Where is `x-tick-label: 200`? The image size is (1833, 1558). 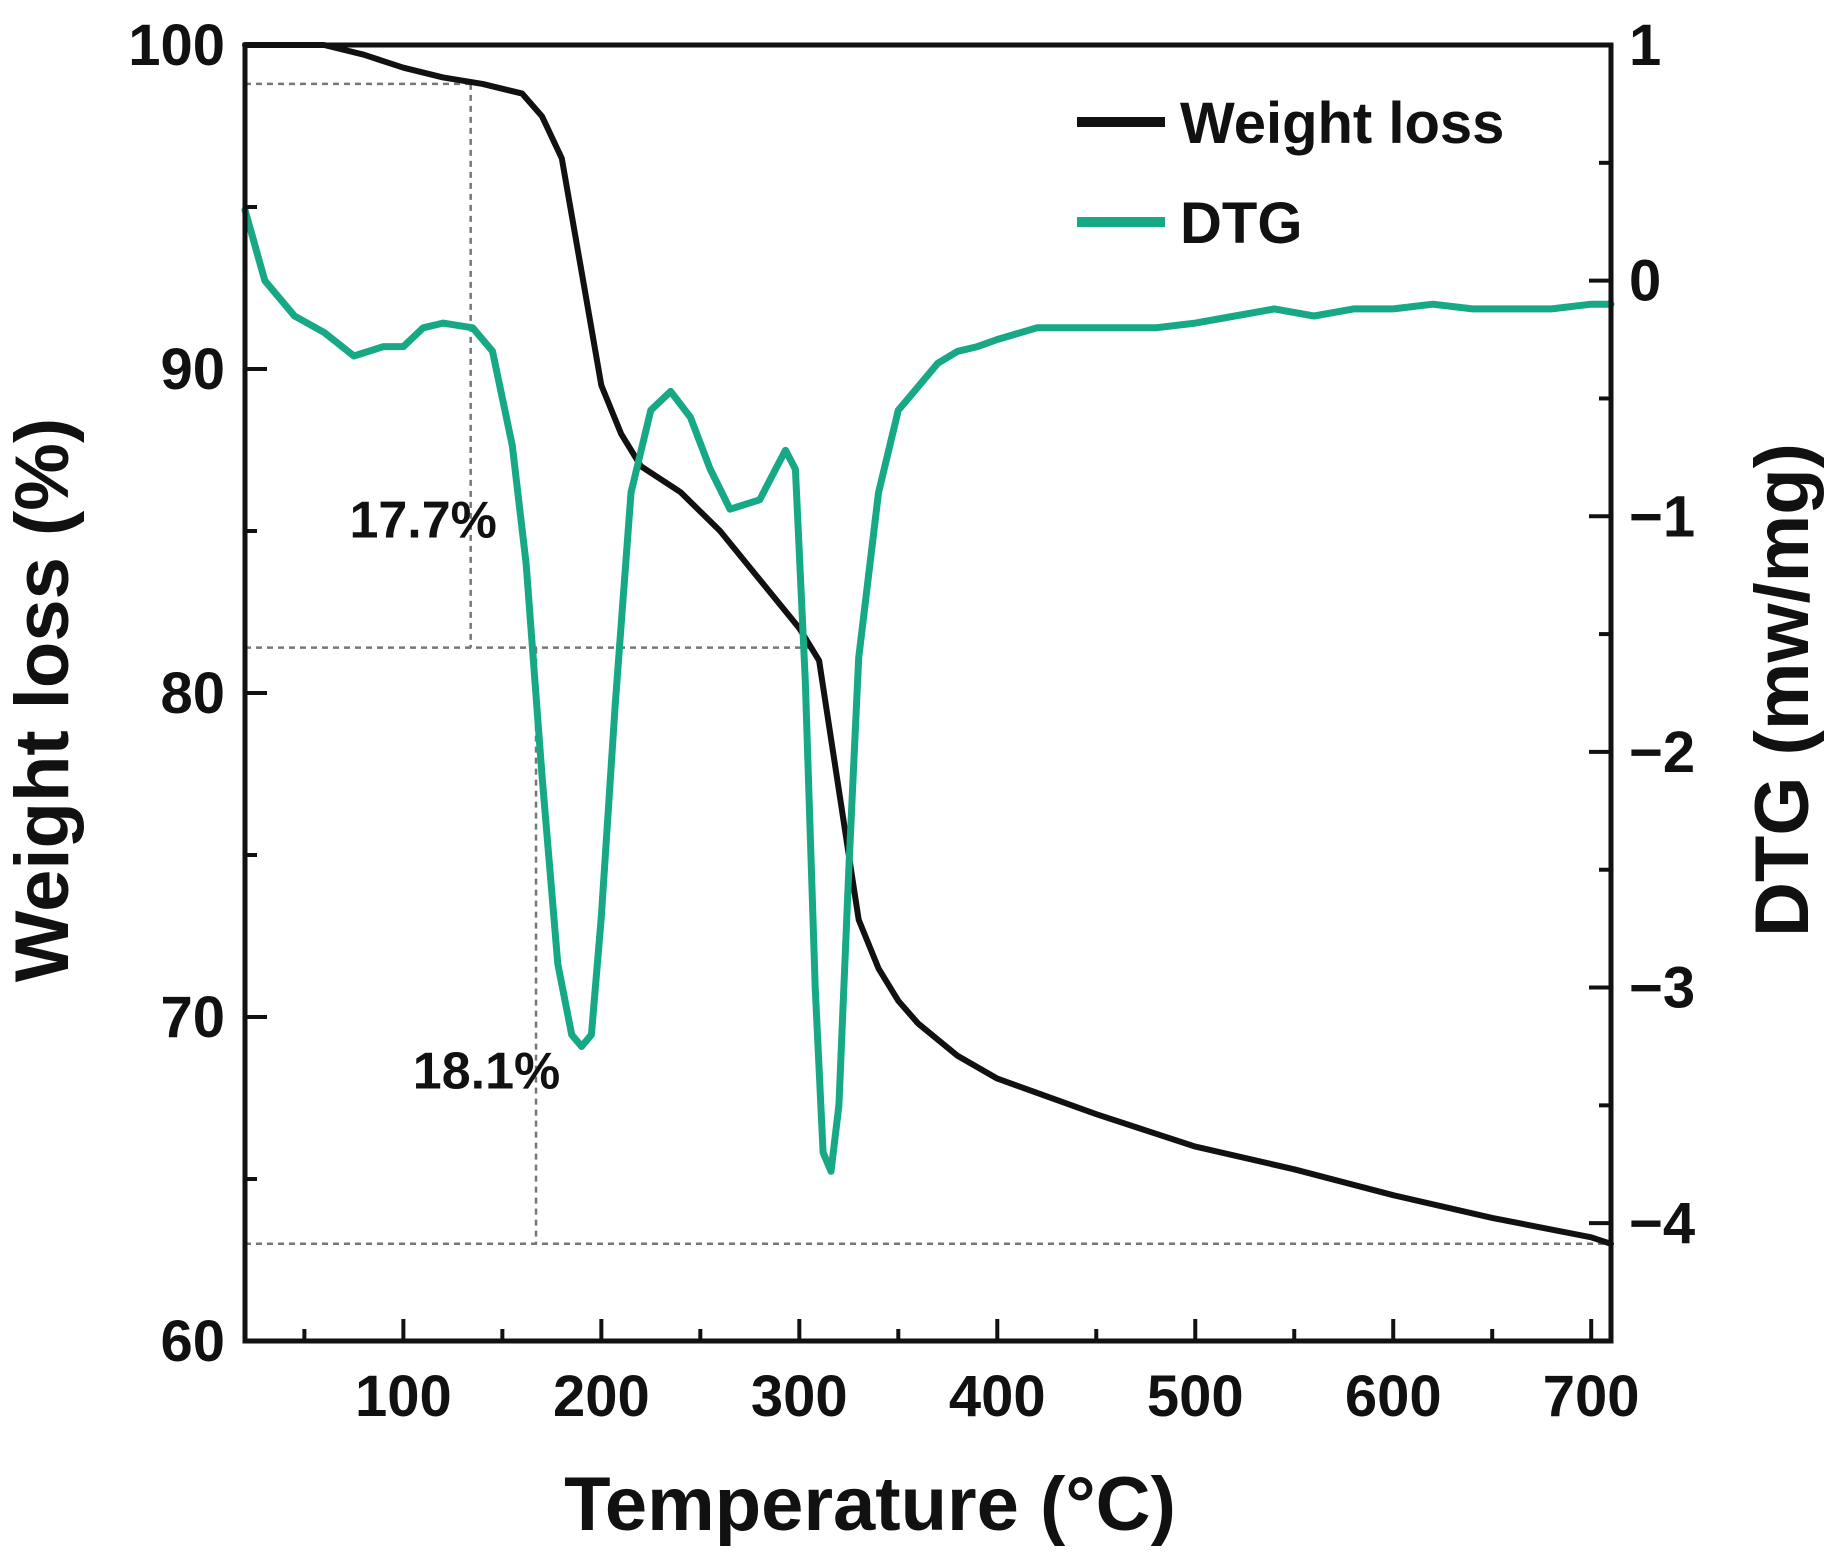
x-tick-label: 200 is located at coordinates (601, 1396).